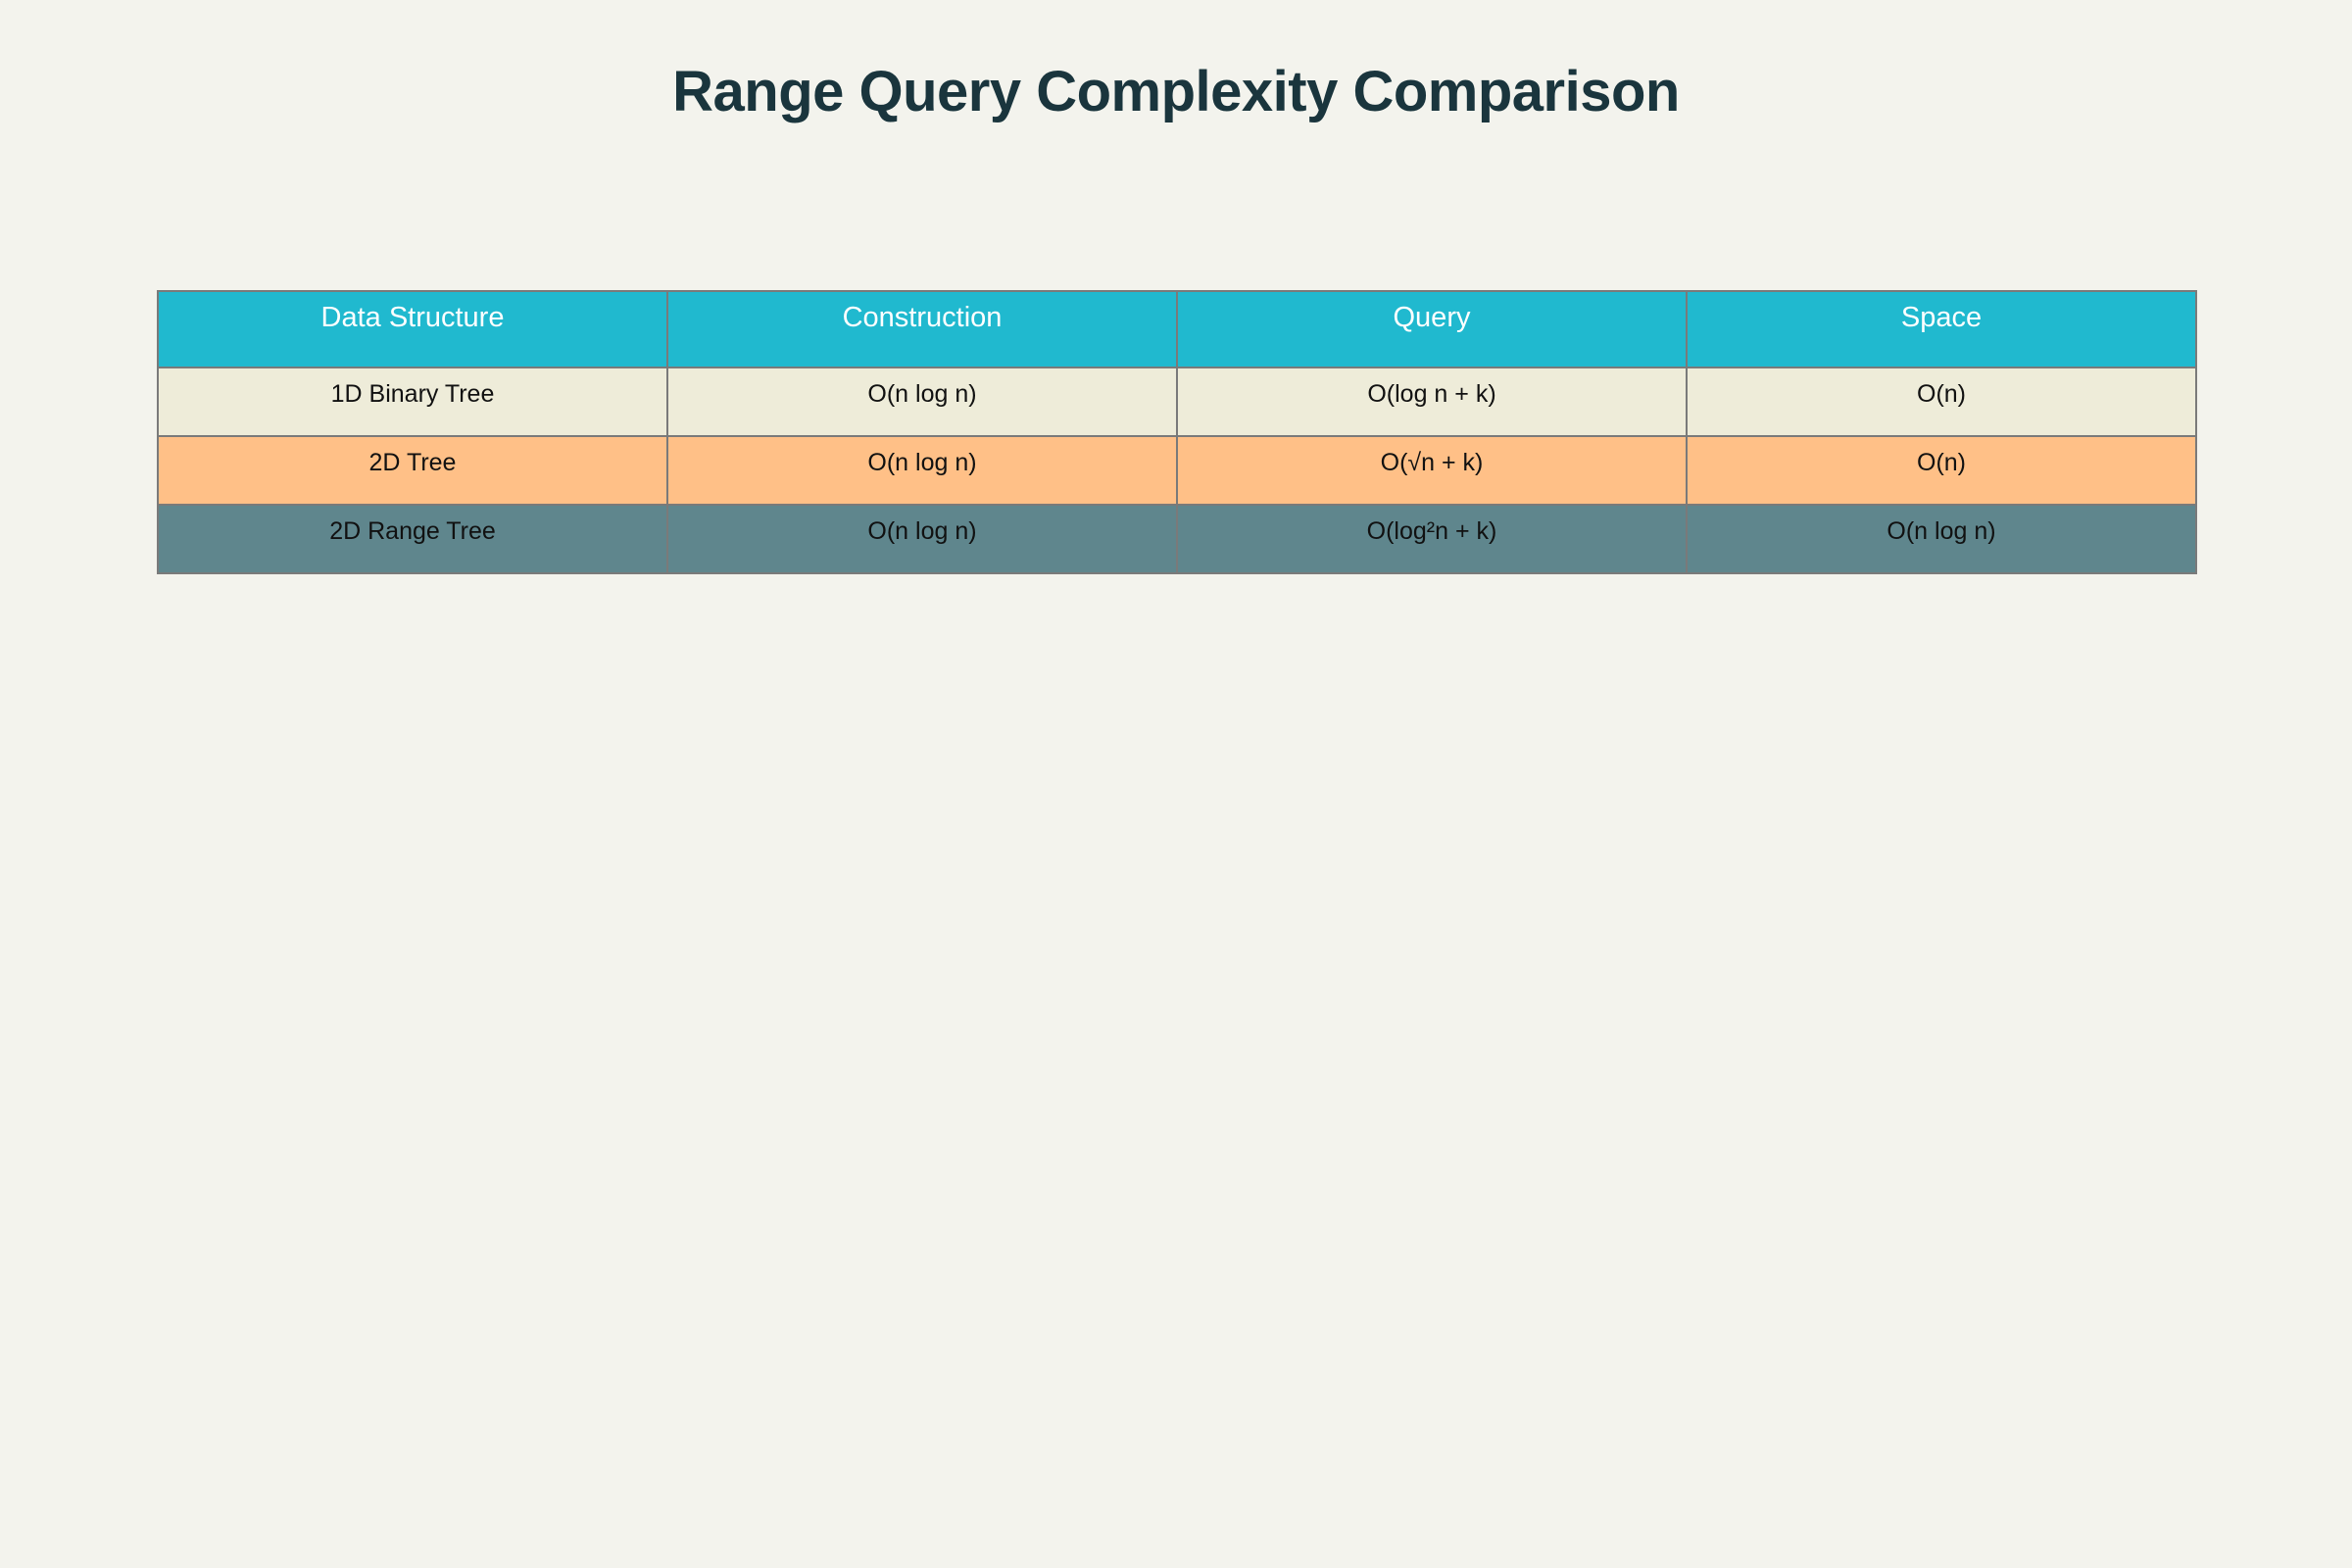  Describe the element at coordinates (922, 329) in the screenshot. I see `column-header-construction: Construction` at that location.